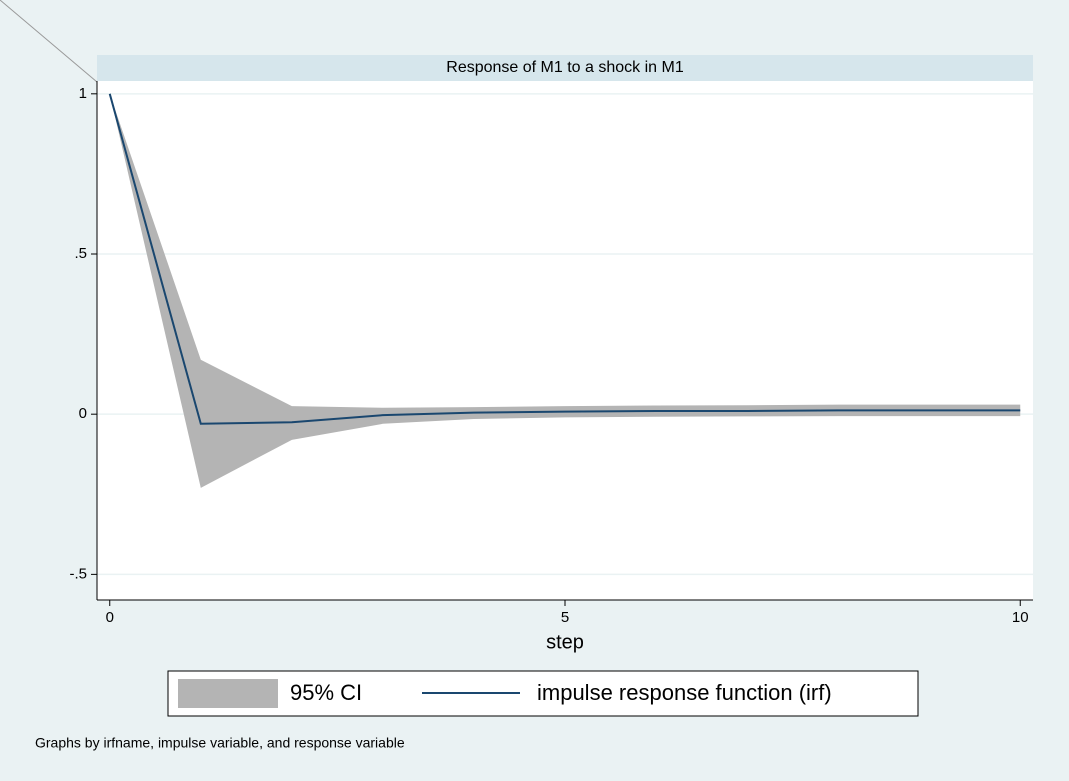 Image resolution: width=1069 pixels, height=781 pixels. Describe the element at coordinates (326, 692) in the screenshot. I see `legend-label: 95% CI` at that location.